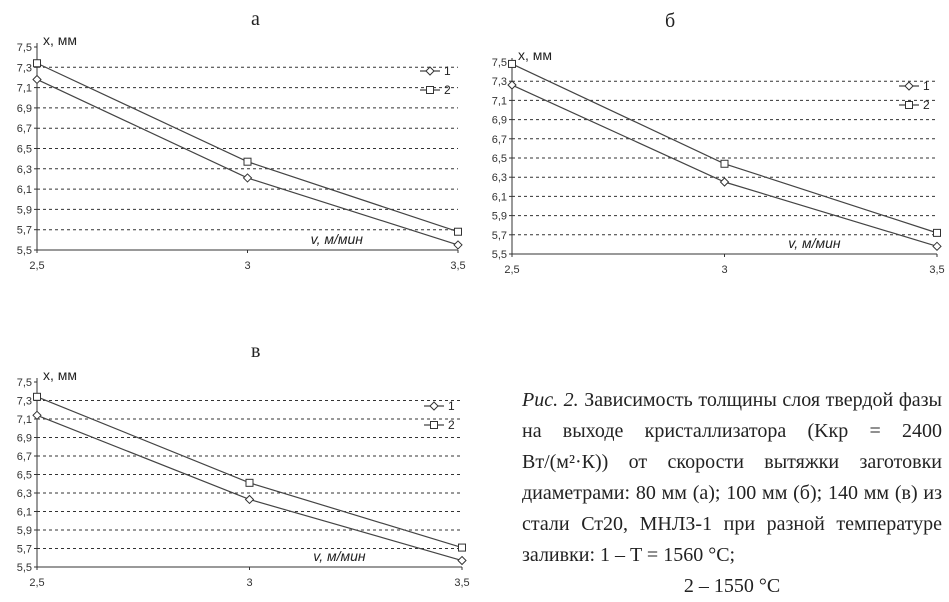  Describe the element at coordinates (732, 586) in the screenshot. I see `caption-last-line: 2 – 1550 °С` at that location.